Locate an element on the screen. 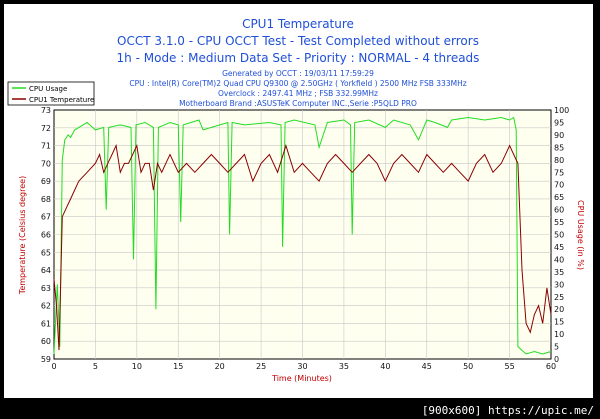  y-left-tick-label: 68 is located at coordinates (46, 199).